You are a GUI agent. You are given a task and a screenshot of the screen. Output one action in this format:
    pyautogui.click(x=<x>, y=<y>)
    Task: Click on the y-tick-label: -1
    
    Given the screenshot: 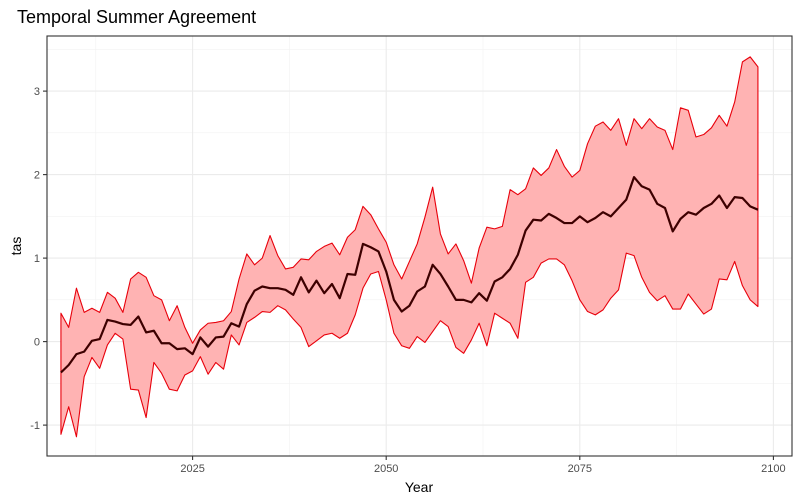 What is the action you would take?
    pyautogui.click(x=35, y=426)
    